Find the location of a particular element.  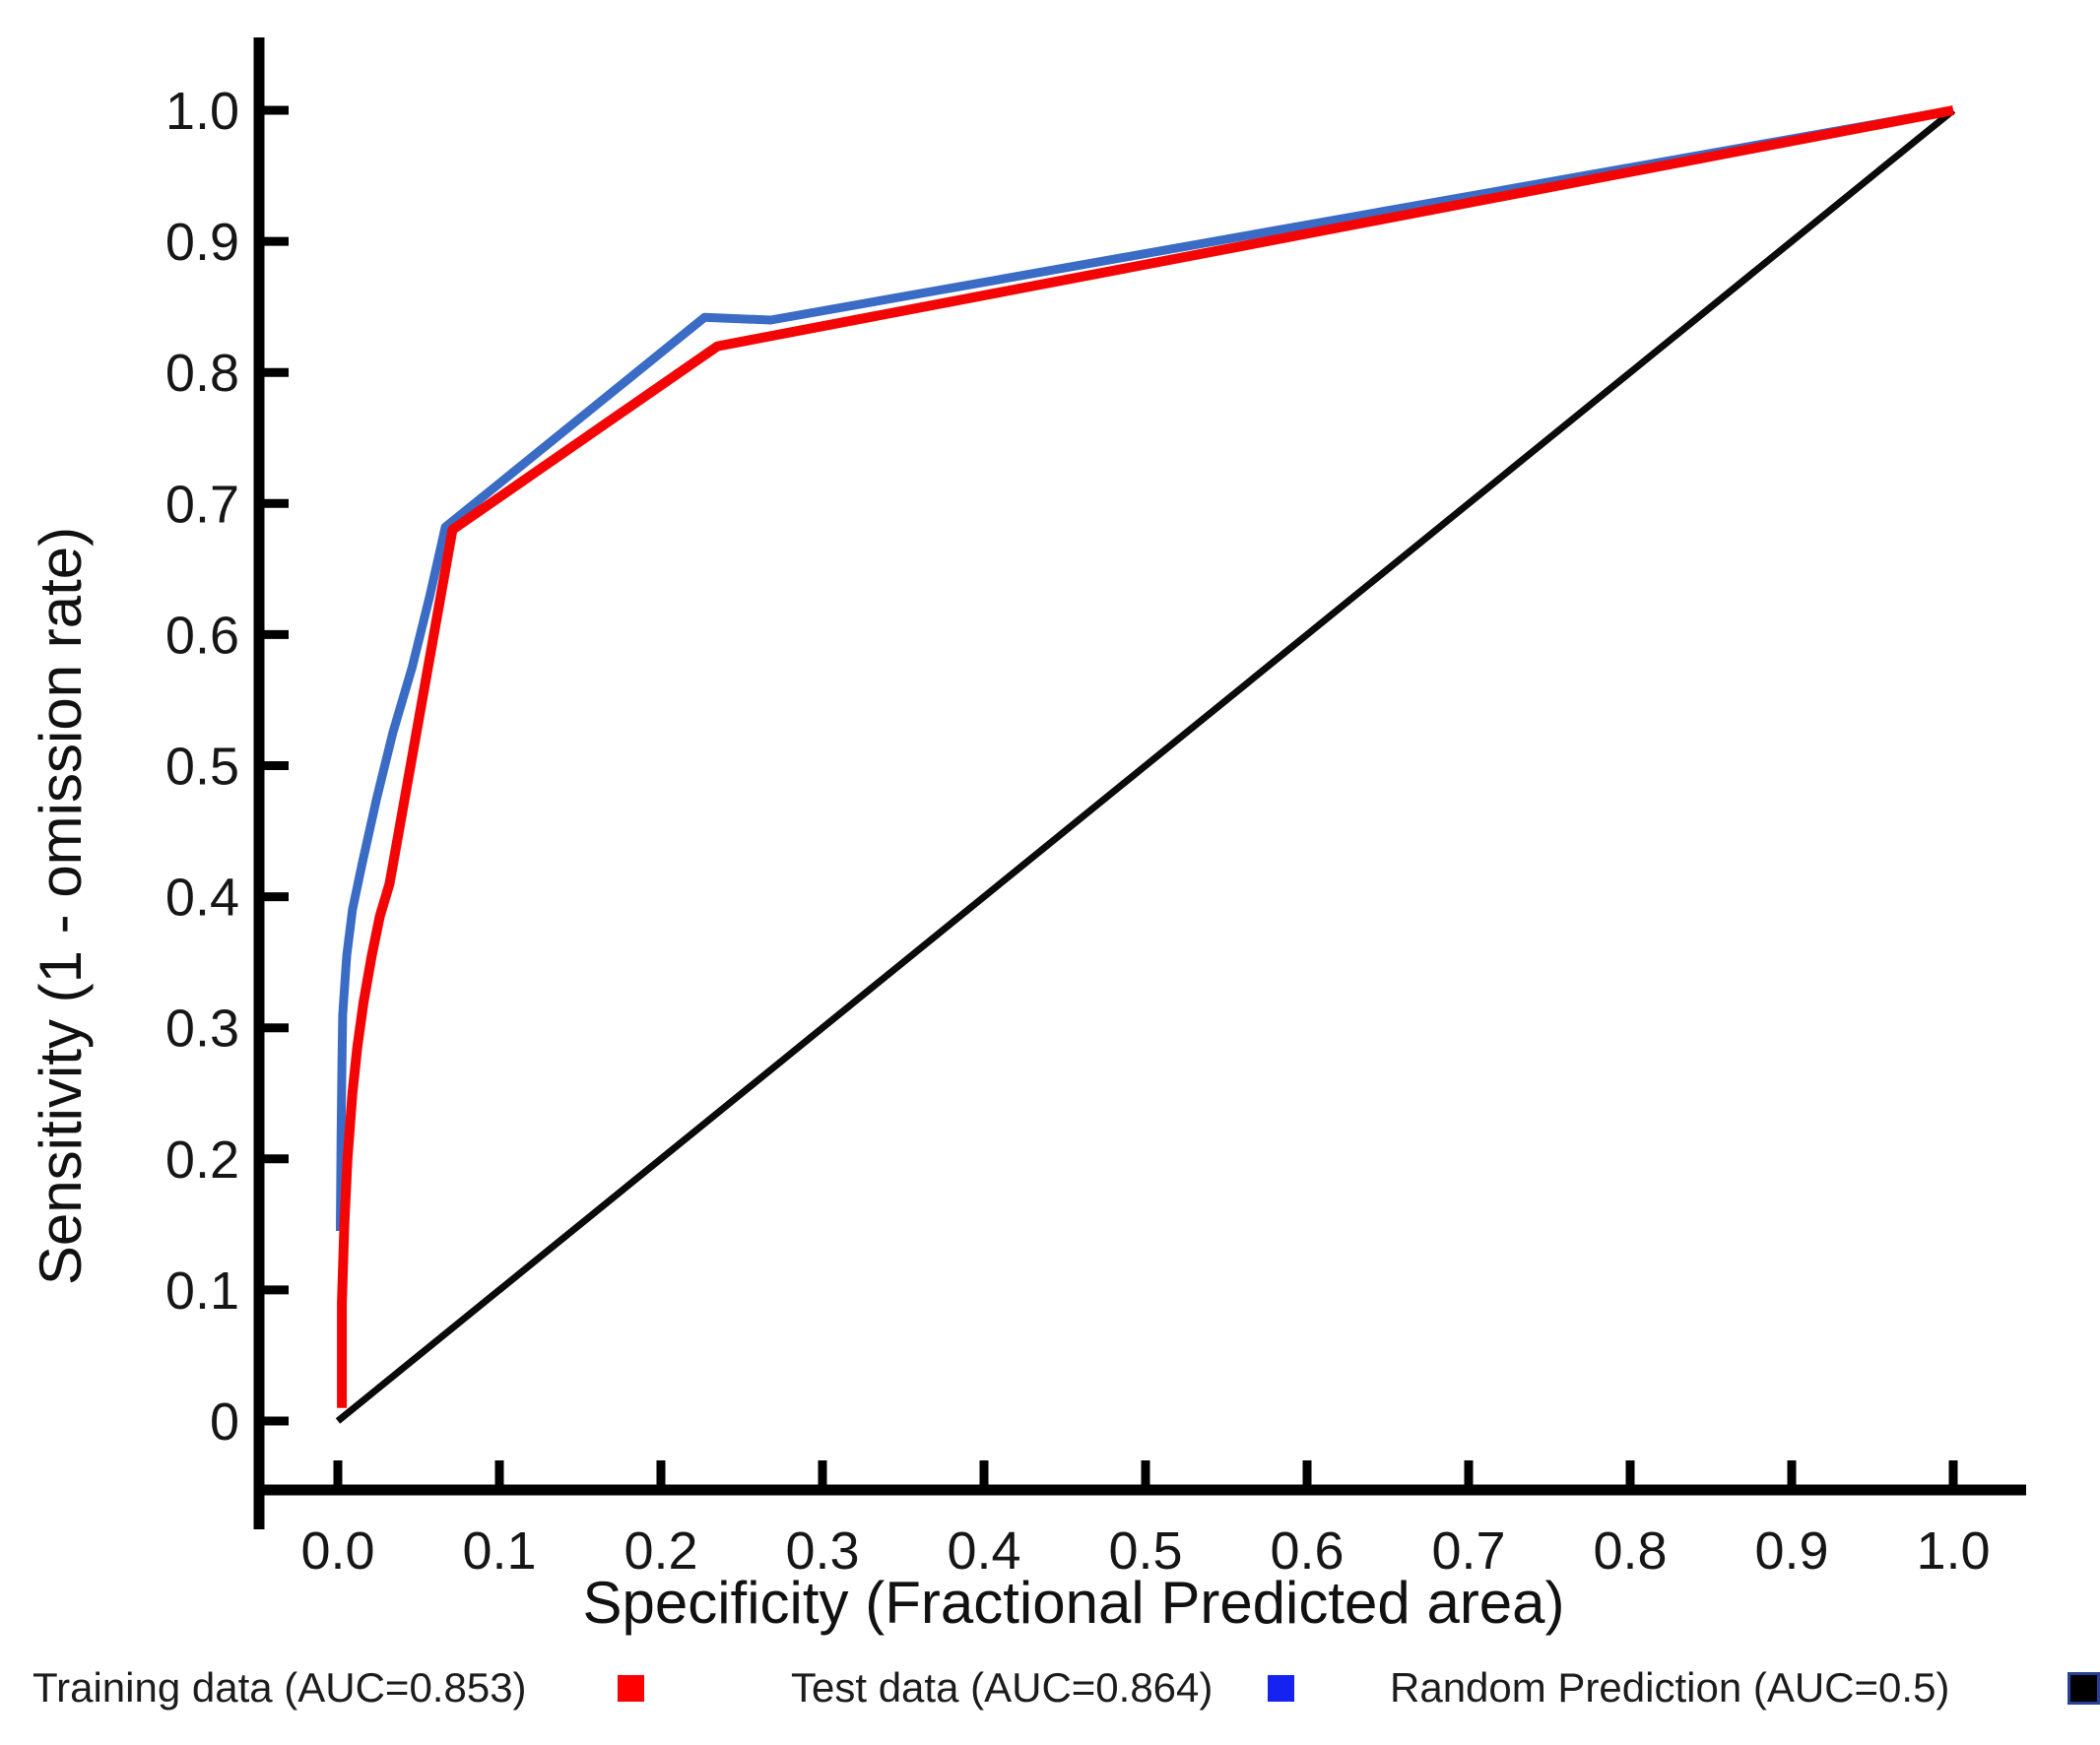

y-tick-label: 1.0 is located at coordinates (202, 111).